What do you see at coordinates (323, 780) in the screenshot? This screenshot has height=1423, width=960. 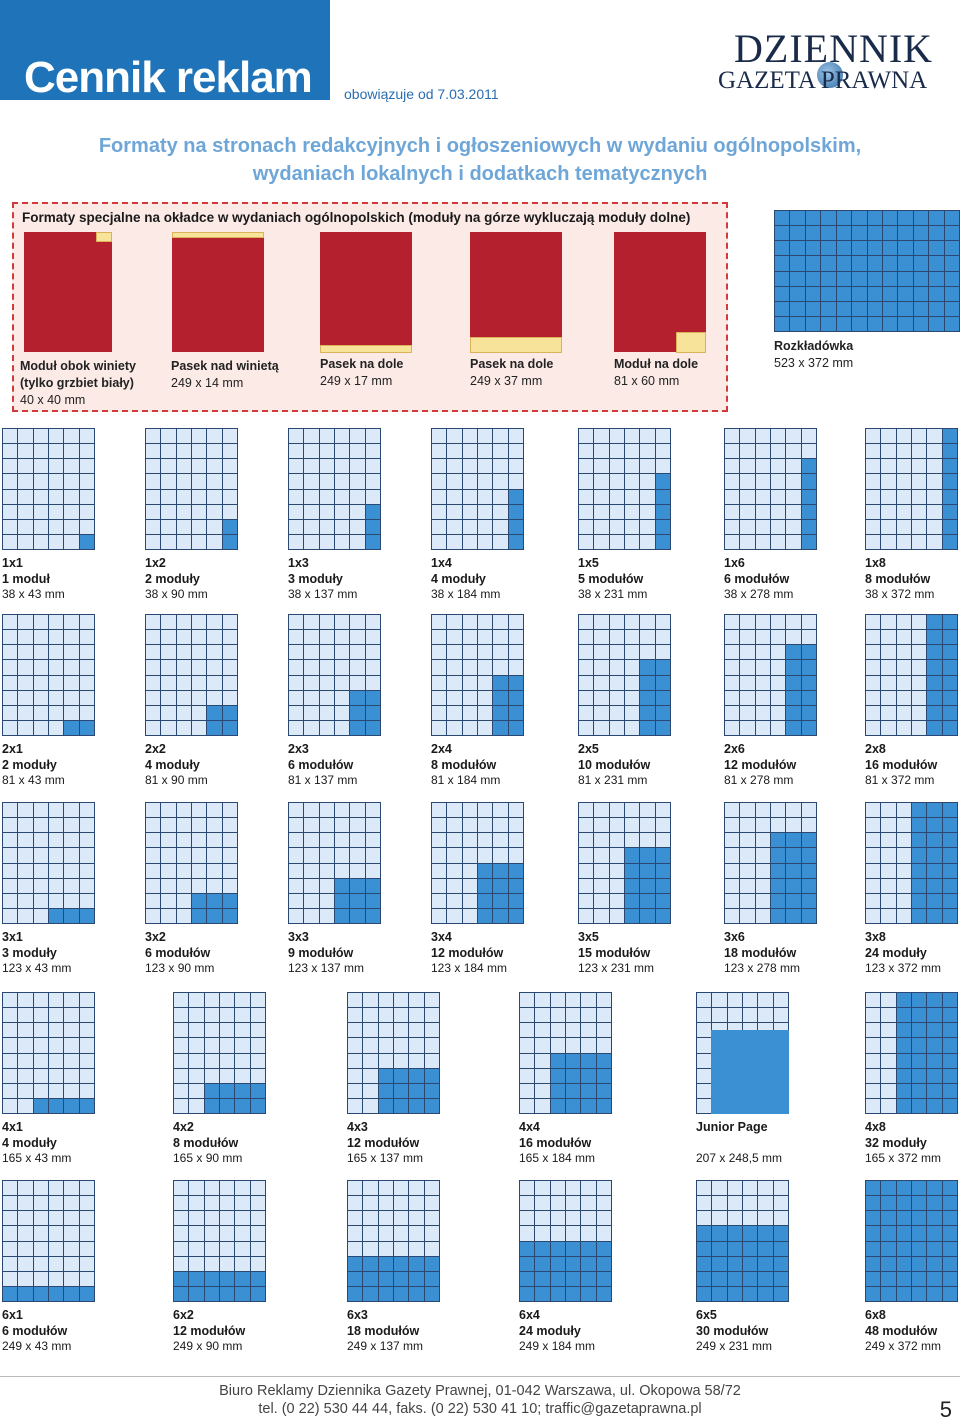 I see `format-dims: 81 x 137 mm` at bounding box center [323, 780].